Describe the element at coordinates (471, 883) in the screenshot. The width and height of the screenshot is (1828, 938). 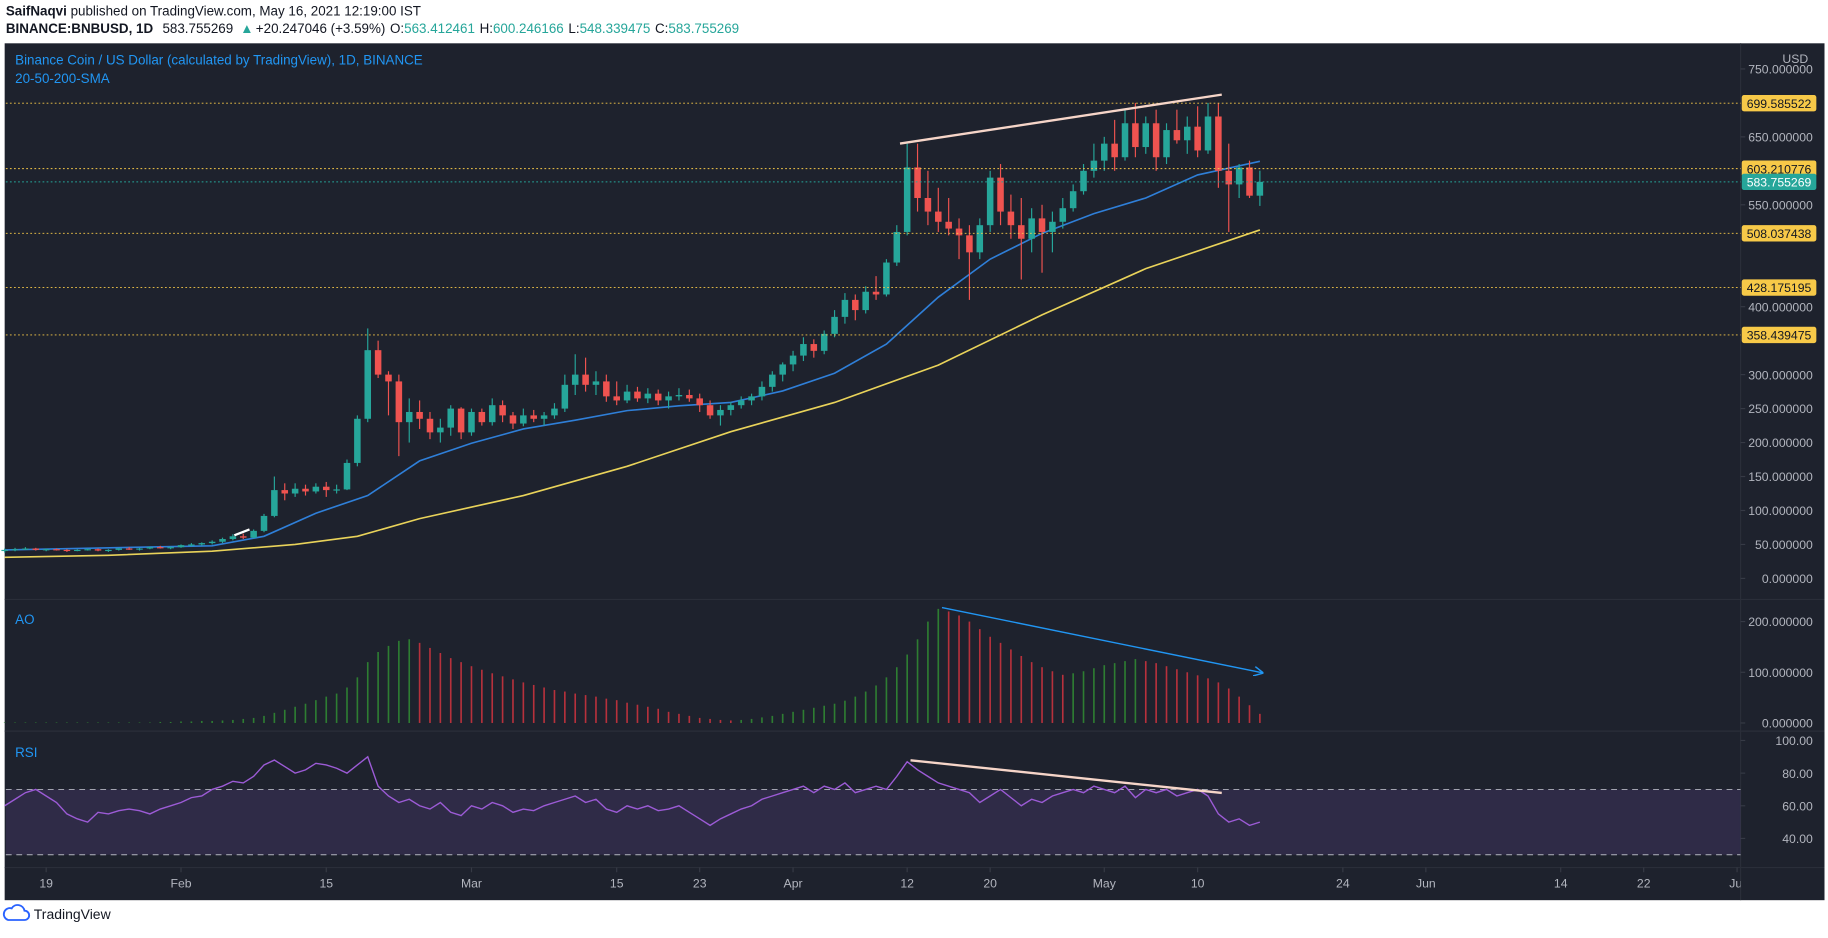
I see `x-tick-label: Mar` at that location.